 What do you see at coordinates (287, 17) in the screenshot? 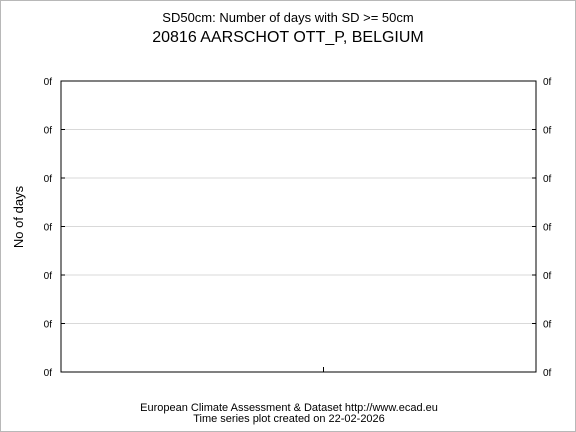
I see `chart-subtitle: SD50cm: Number of days with SD >= 50cm` at bounding box center [287, 17].